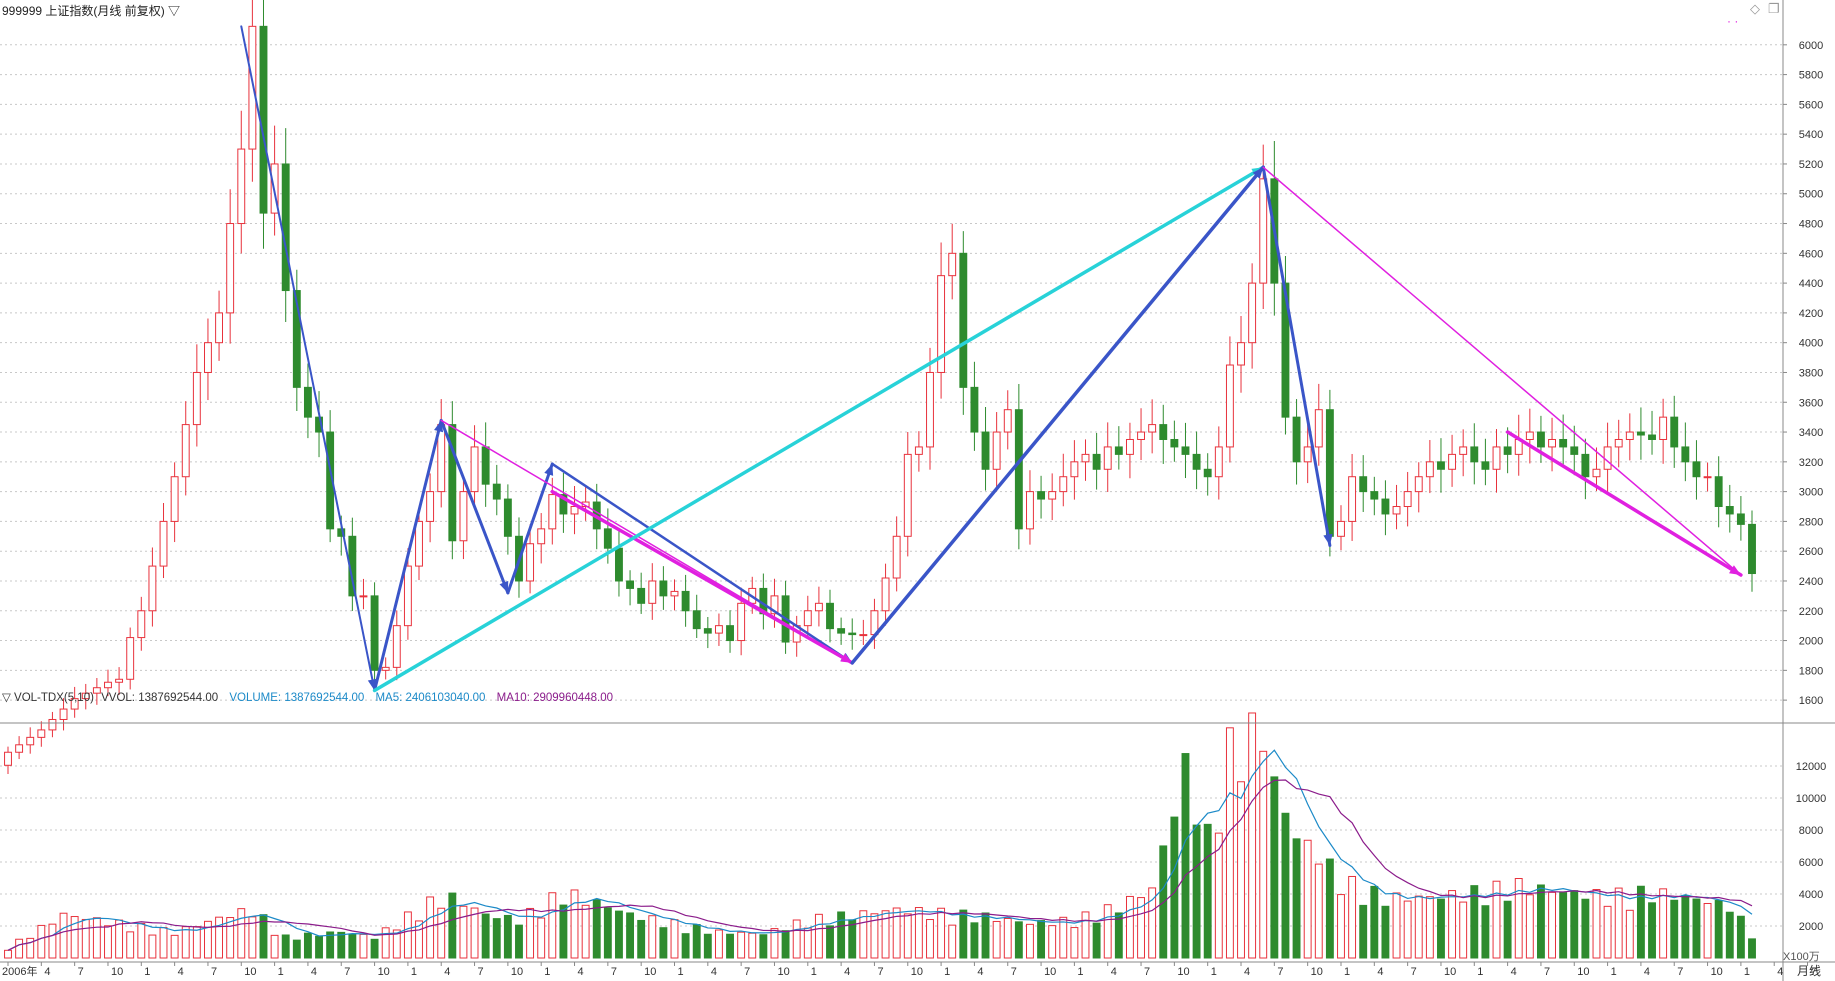 The width and height of the screenshot is (1835, 981). I want to click on price-tick-label: 5800, so click(1811, 76).